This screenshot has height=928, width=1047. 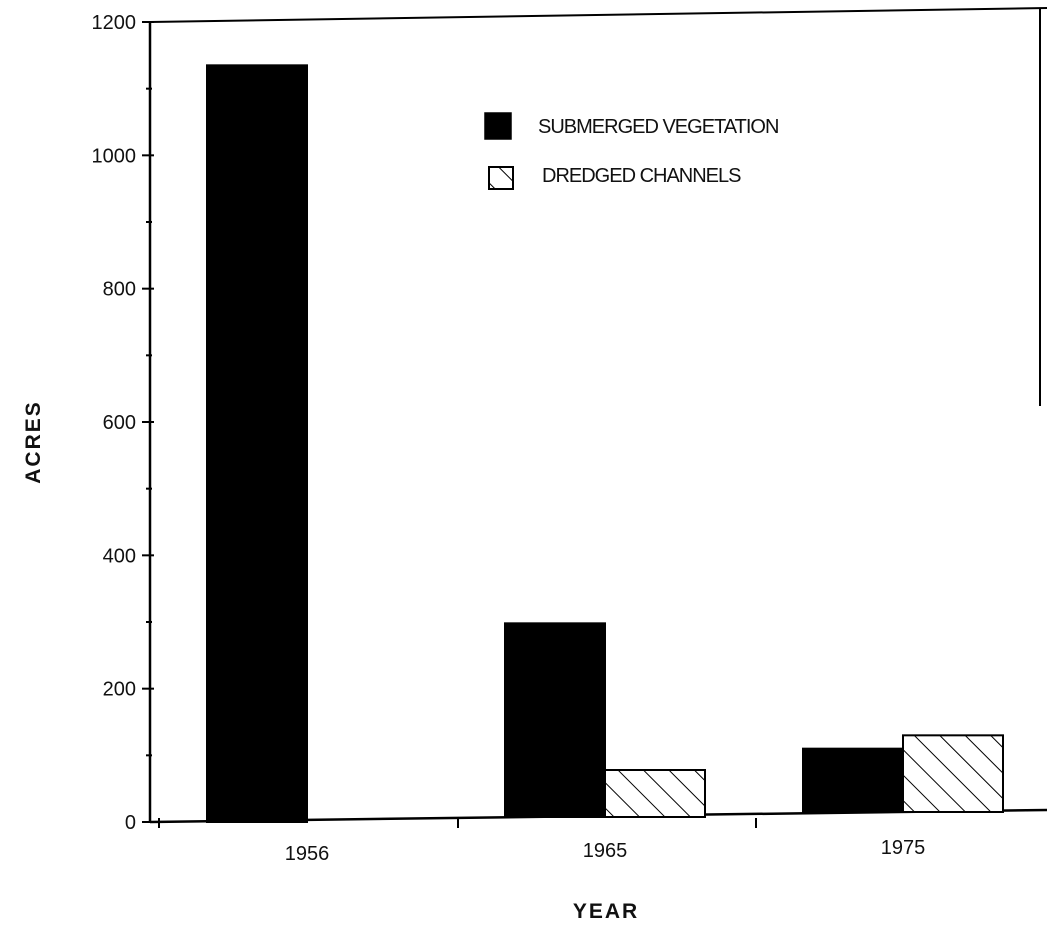 What do you see at coordinates (605, 851) in the screenshot?
I see `x-tick-label-1965: 1965` at bounding box center [605, 851].